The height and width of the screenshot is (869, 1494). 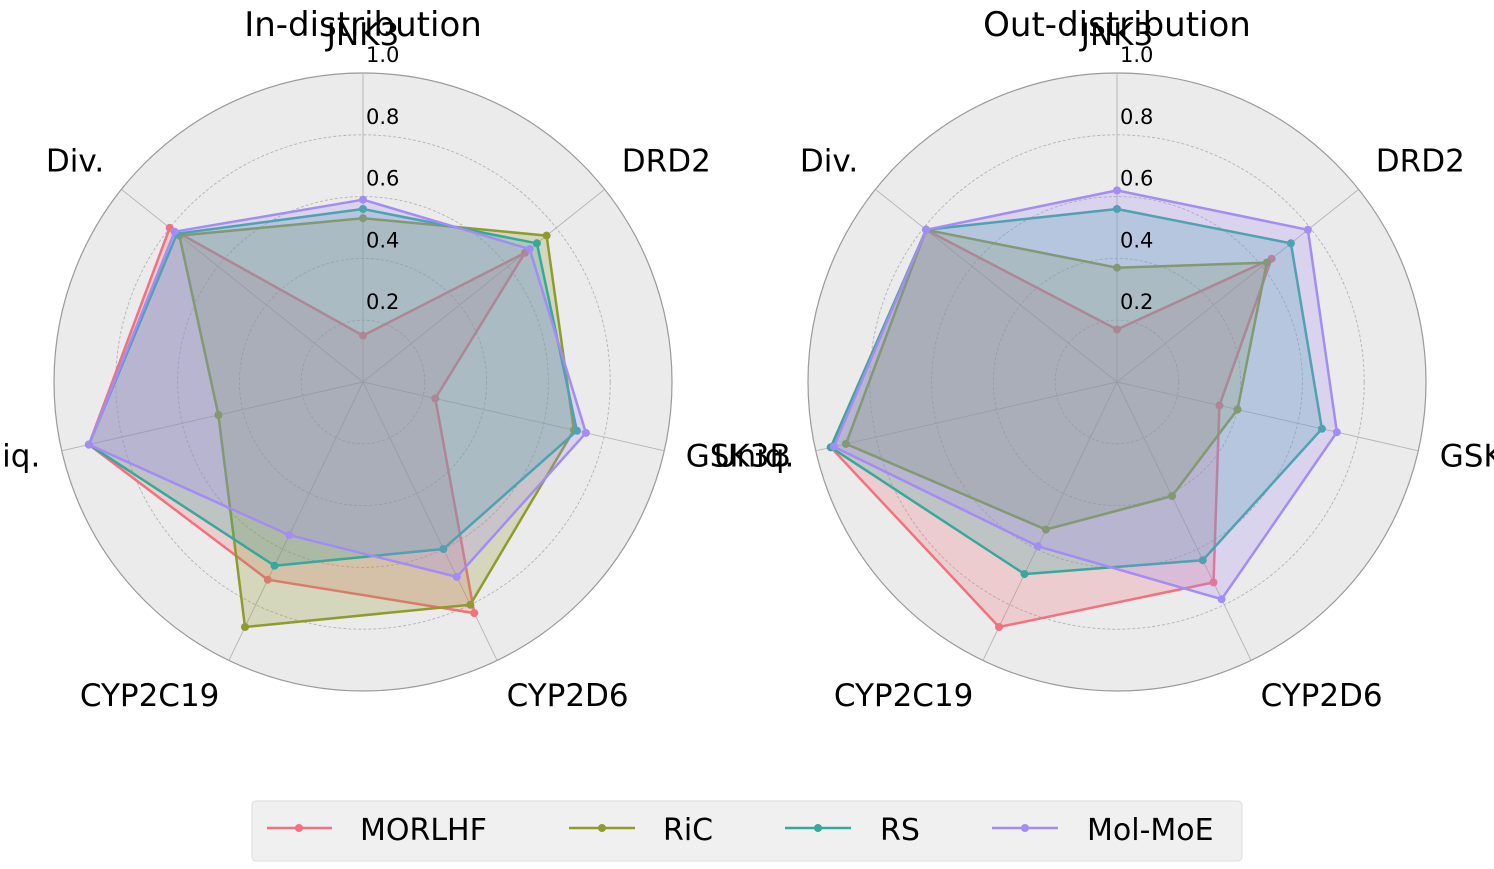 What do you see at coordinates (1237, 409) in the screenshot?
I see `data-point-ric-gsk3b` at bounding box center [1237, 409].